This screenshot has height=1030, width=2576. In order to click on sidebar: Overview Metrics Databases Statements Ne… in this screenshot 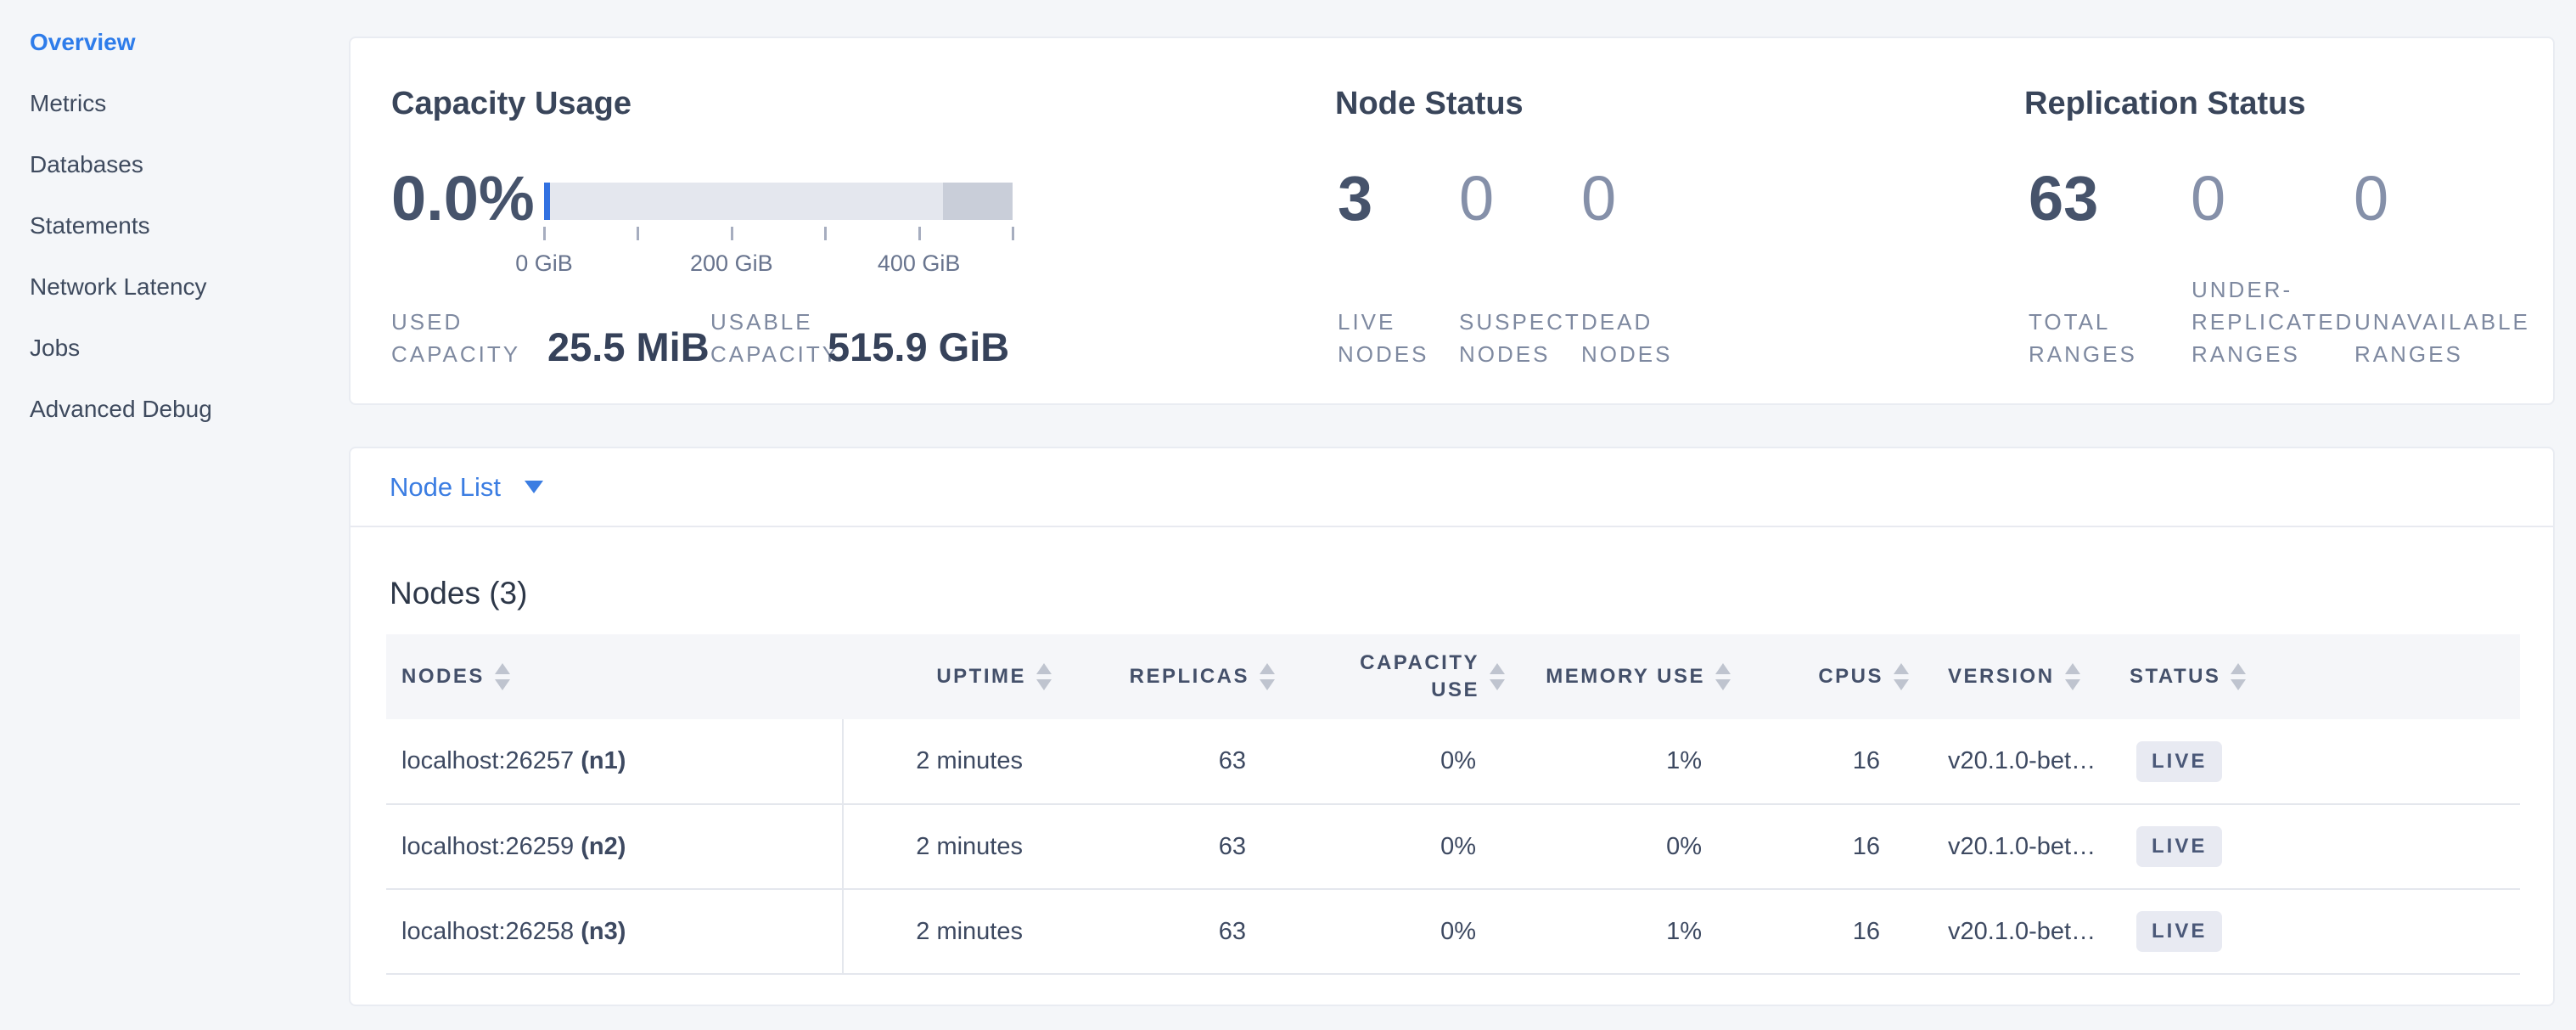, I will do `click(174, 515)`.